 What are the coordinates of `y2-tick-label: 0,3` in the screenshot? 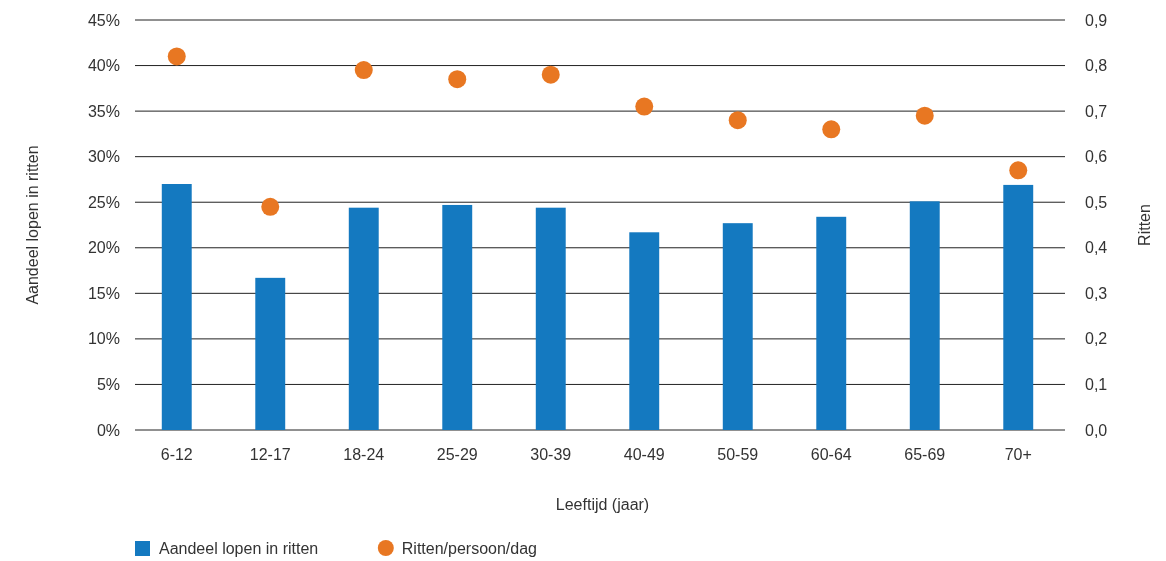 It's located at (1096, 293).